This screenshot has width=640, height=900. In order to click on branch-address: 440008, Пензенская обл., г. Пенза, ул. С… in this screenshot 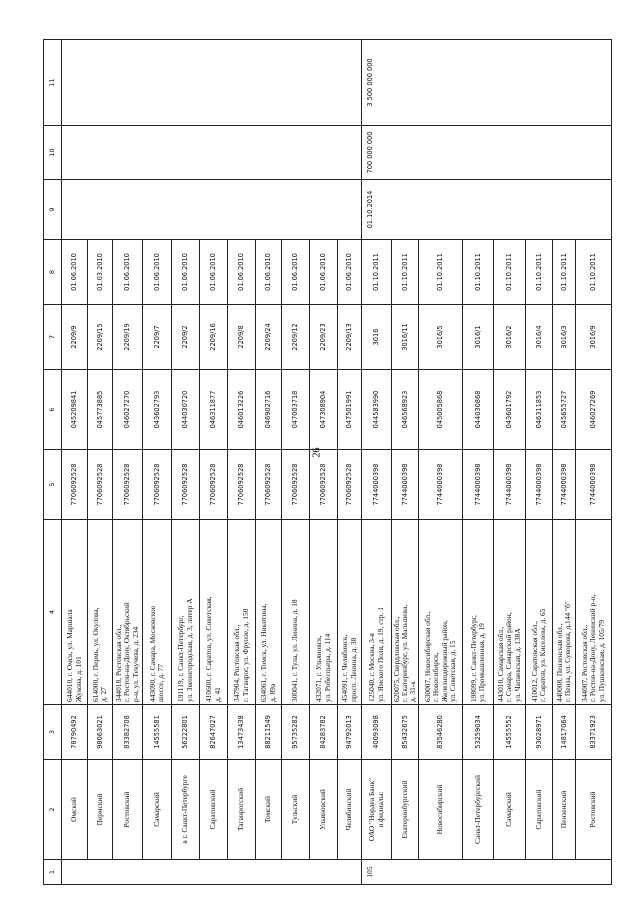, I will do `click(564, 612)`.